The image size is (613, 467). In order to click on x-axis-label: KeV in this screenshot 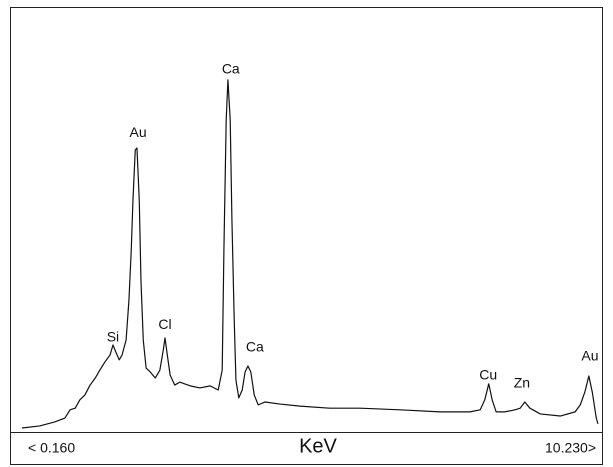, I will do `click(318, 446)`.